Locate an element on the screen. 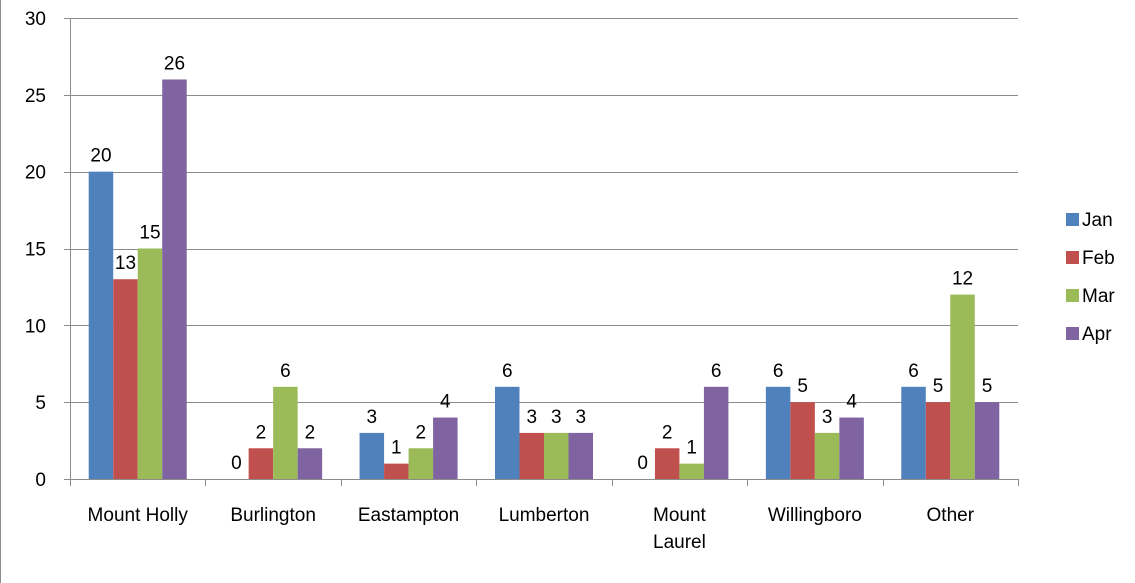 The width and height of the screenshot is (1135, 583). bar-mar-burlington is located at coordinates (285, 432).